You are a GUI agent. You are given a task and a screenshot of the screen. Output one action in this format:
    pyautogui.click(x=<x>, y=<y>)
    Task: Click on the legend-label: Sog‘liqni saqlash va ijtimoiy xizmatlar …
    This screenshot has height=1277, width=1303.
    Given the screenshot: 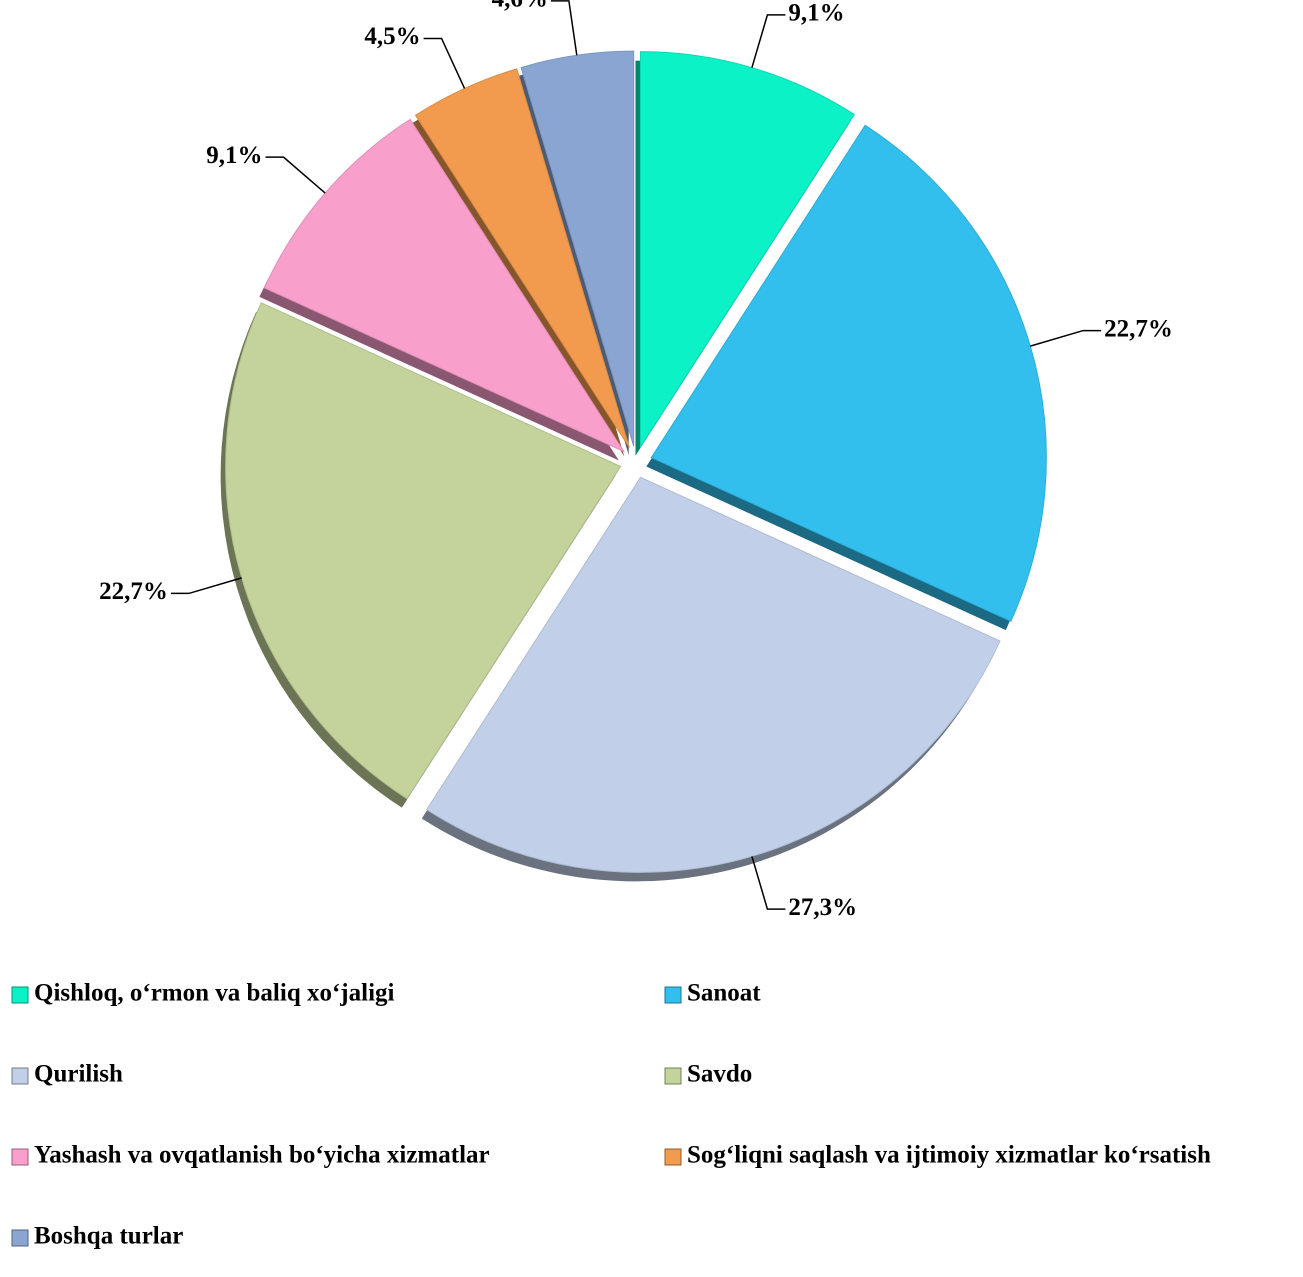 What is the action you would take?
    pyautogui.click(x=949, y=1155)
    